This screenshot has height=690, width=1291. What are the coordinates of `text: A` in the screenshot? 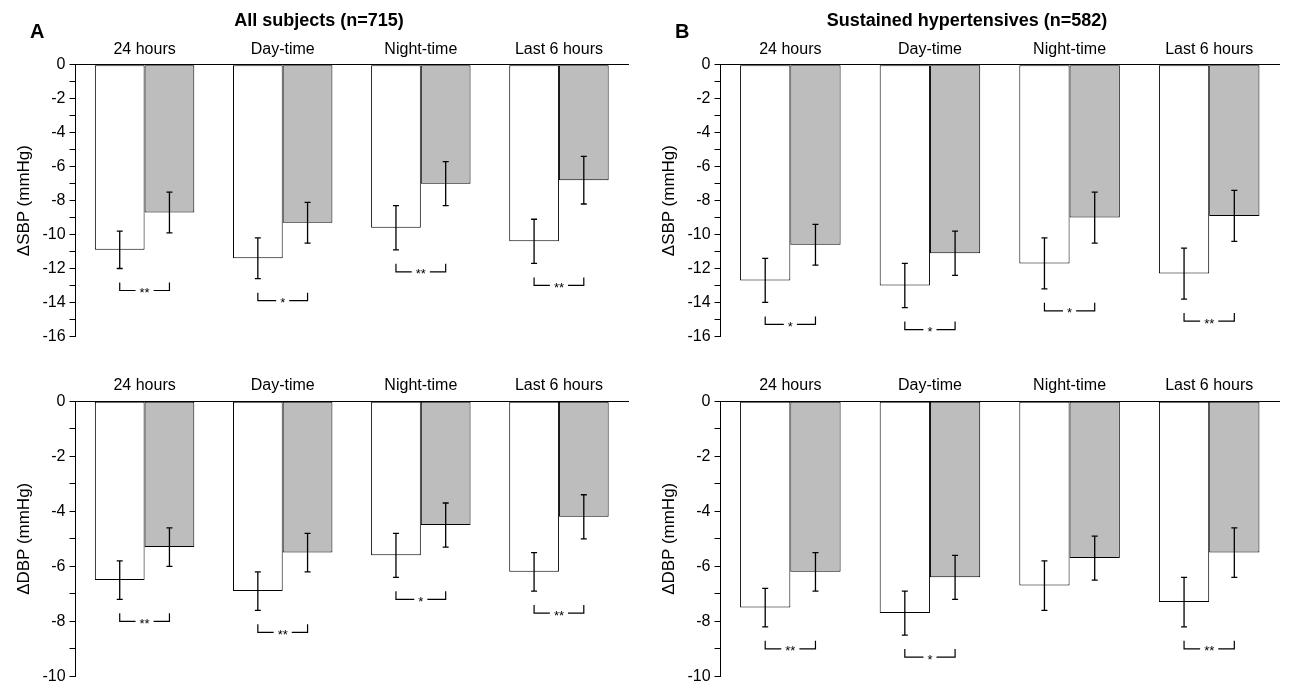 It's located at (37, 30).